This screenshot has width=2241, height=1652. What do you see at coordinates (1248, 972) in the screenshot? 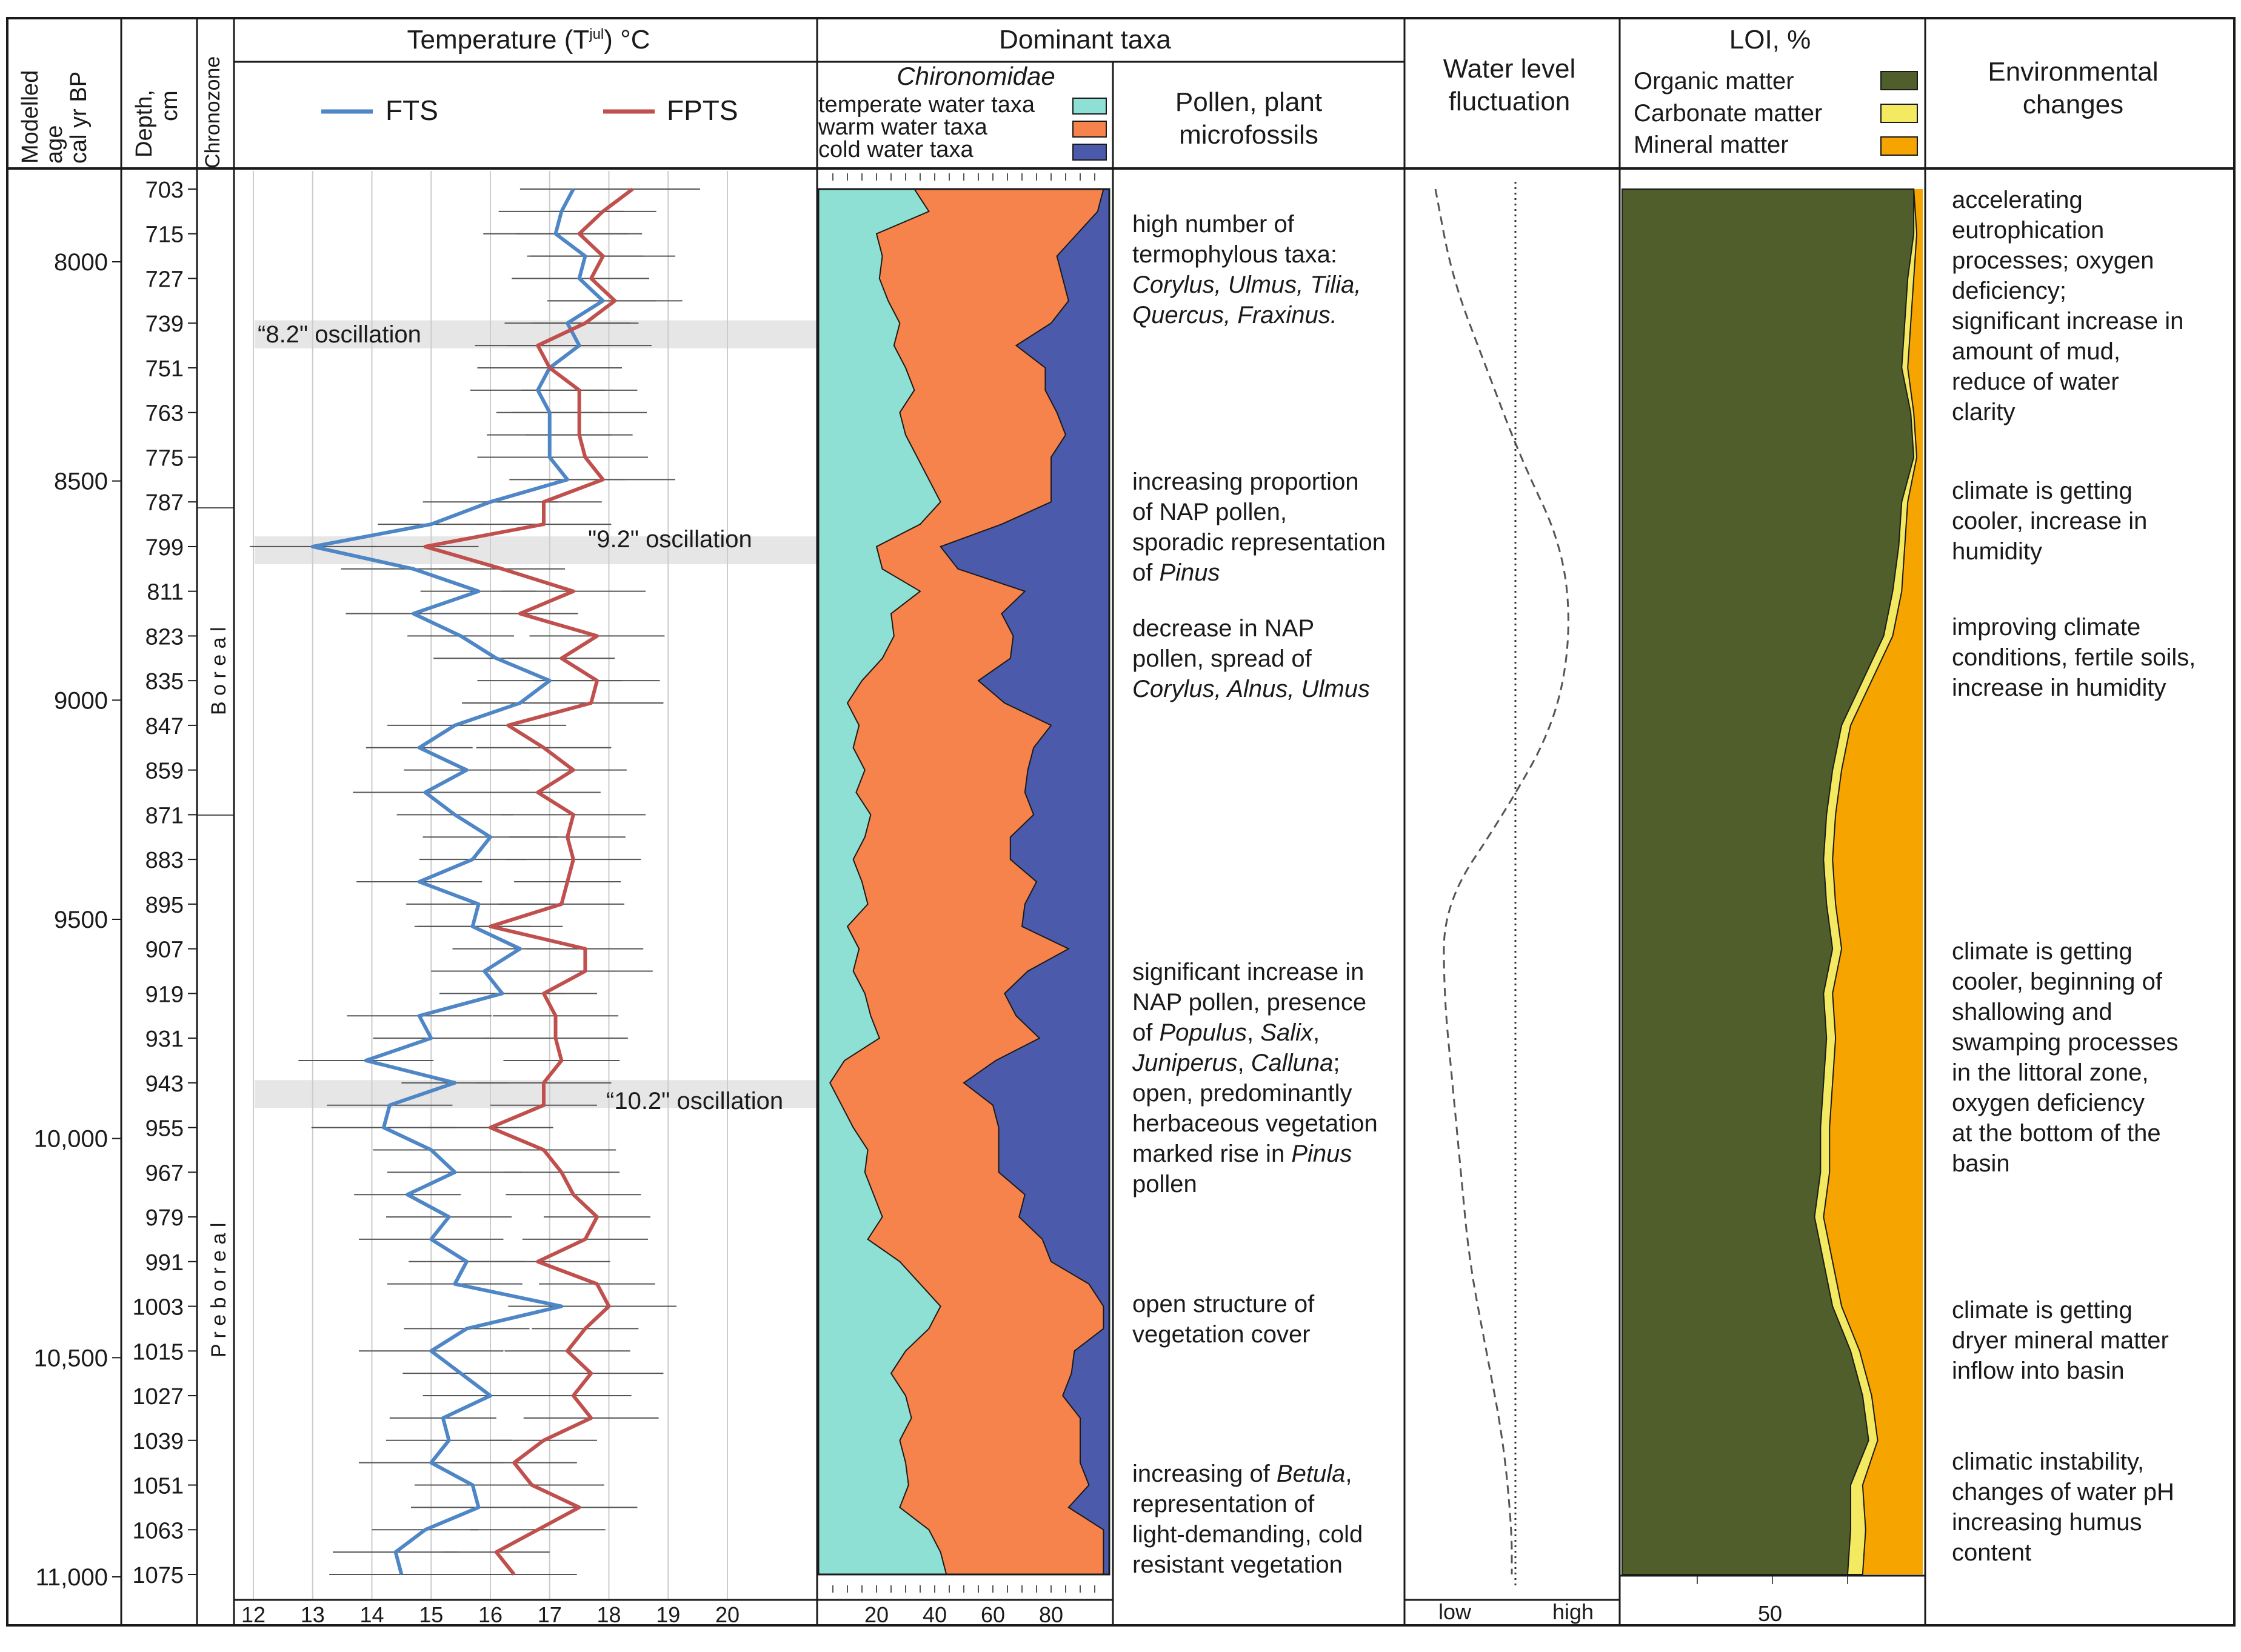
I see `pollen-note-3-line-0: significant increase in` at bounding box center [1248, 972].